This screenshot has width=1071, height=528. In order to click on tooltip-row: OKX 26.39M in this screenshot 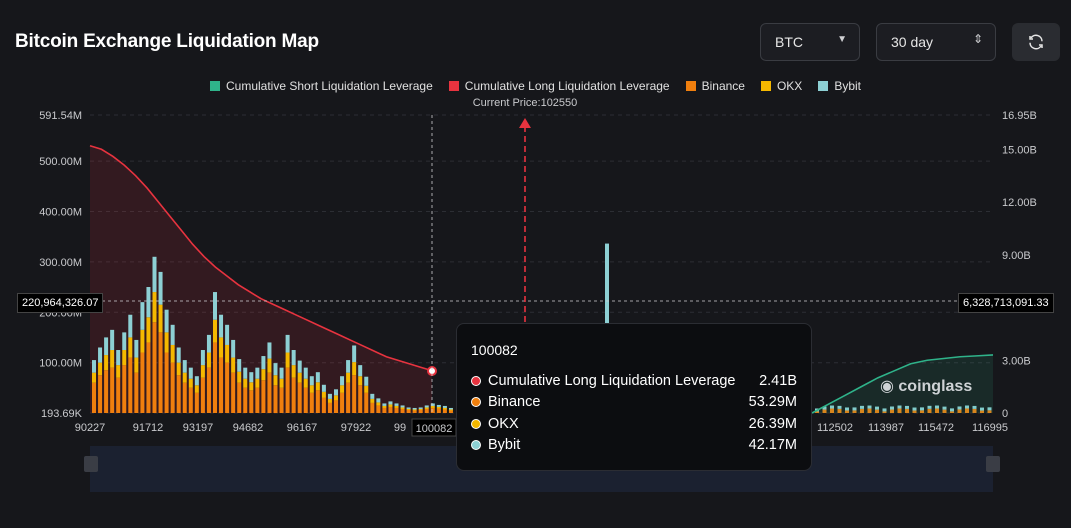, I will do `click(634, 424)`.